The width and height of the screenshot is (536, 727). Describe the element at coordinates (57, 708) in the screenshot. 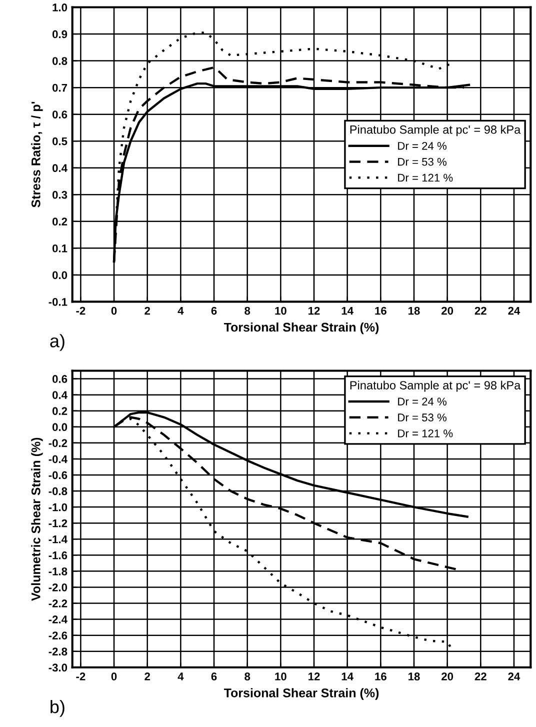

I see `text: b)` at that location.